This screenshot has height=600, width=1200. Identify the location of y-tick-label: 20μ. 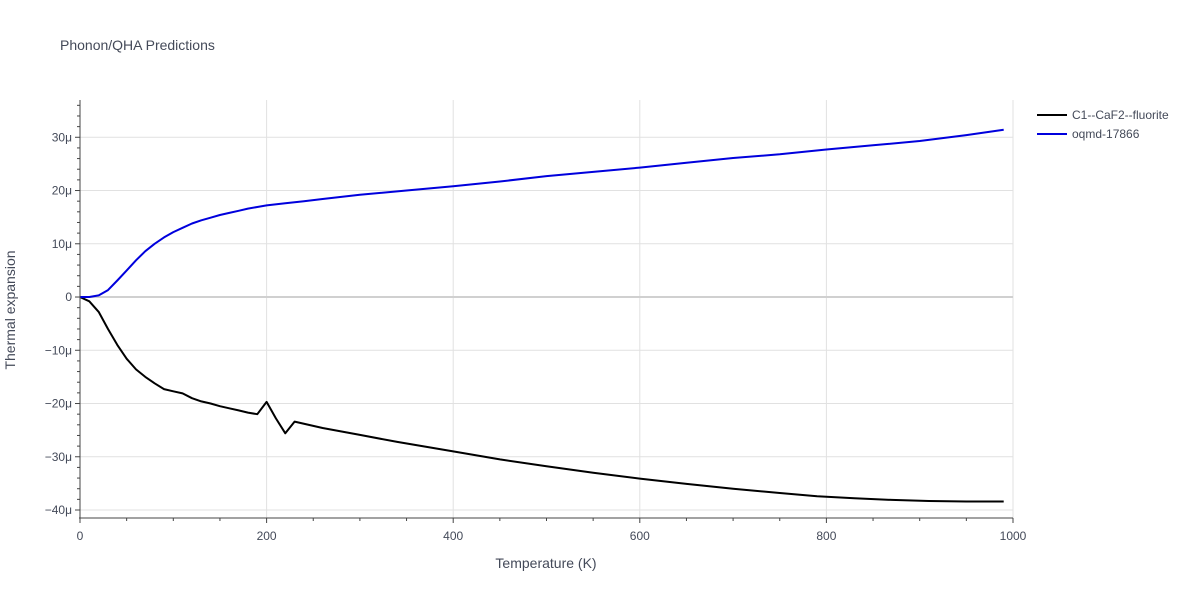
(62, 191).